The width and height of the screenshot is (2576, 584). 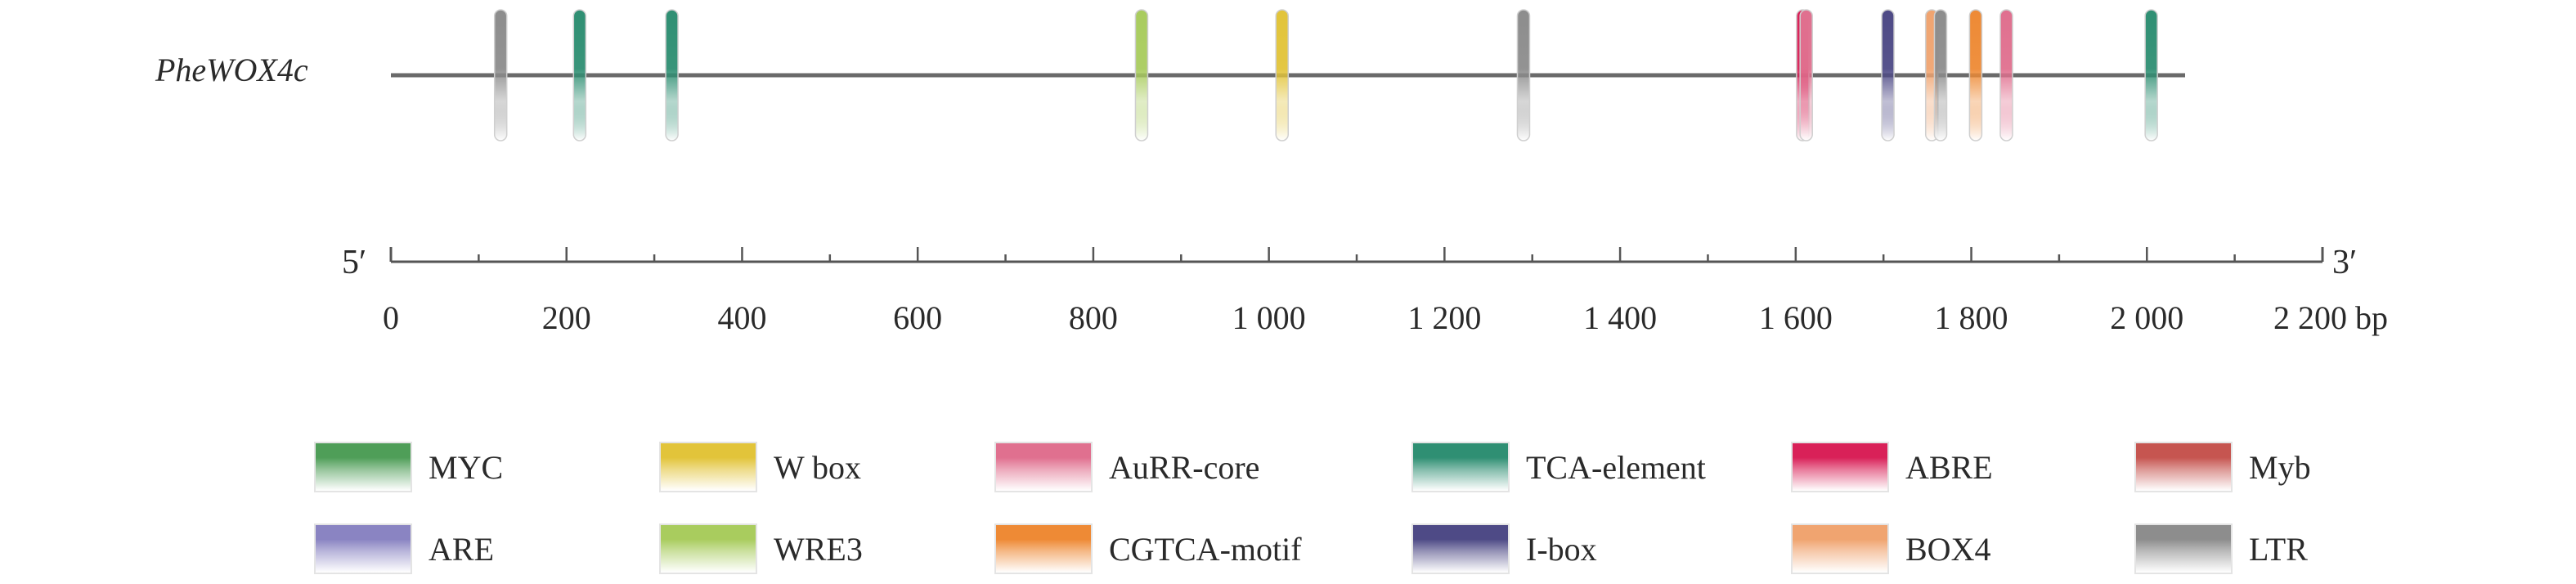 I want to click on legend-item-are: ARE, so click(x=404, y=548).